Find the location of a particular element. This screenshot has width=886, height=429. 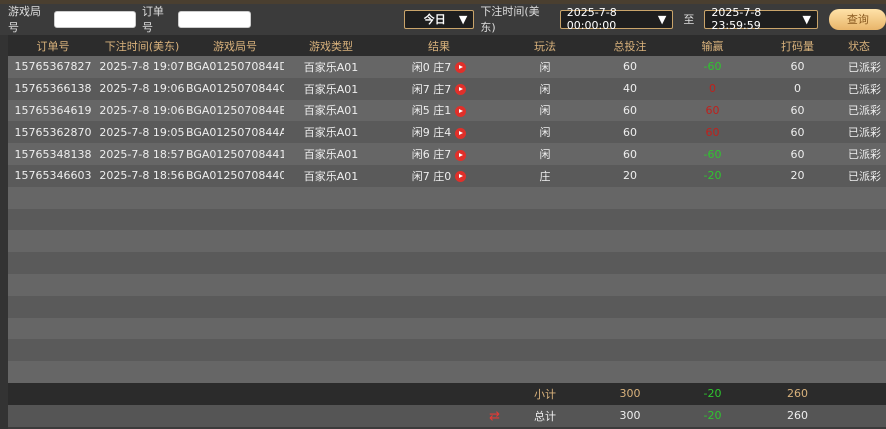

column-header: 打码量 is located at coordinates (797, 46).